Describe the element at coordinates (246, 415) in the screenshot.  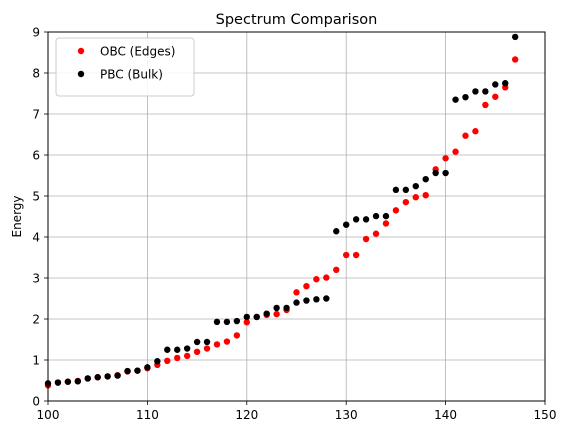
I see `x-tick-label: 120` at that location.